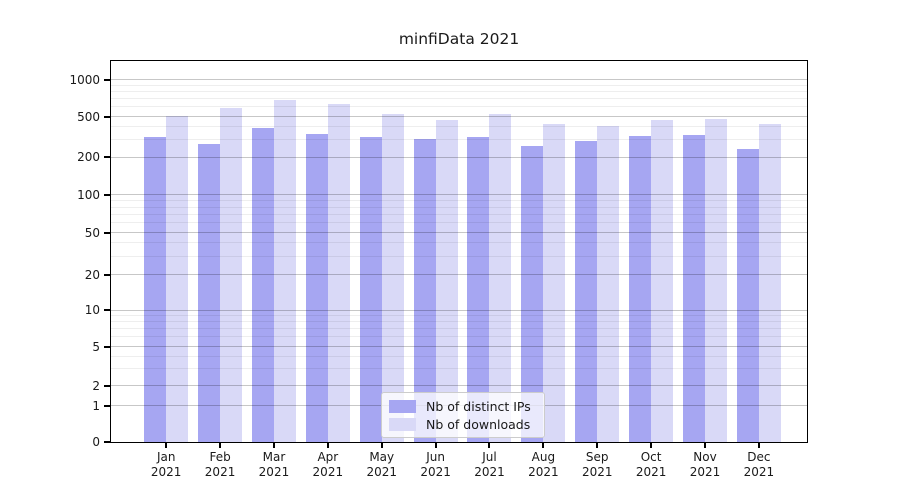  I want to click on bar-downloads-nov, so click(716, 280).